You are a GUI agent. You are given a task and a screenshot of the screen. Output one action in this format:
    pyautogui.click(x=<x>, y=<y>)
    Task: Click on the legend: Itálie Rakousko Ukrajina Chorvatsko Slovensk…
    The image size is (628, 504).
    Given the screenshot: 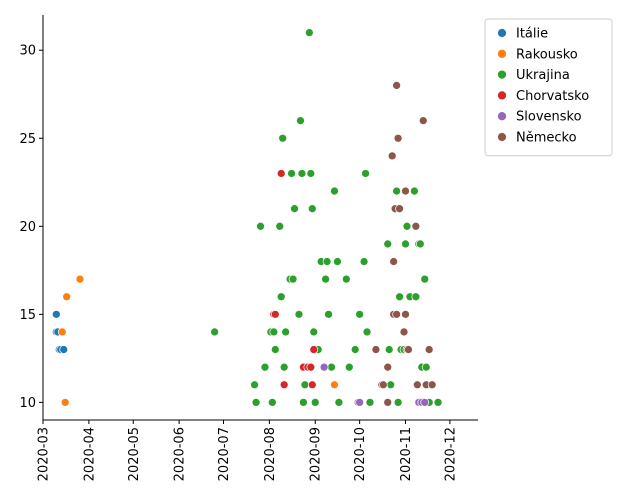 What is the action you would take?
    pyautogui.click(x=548, y=87)
    